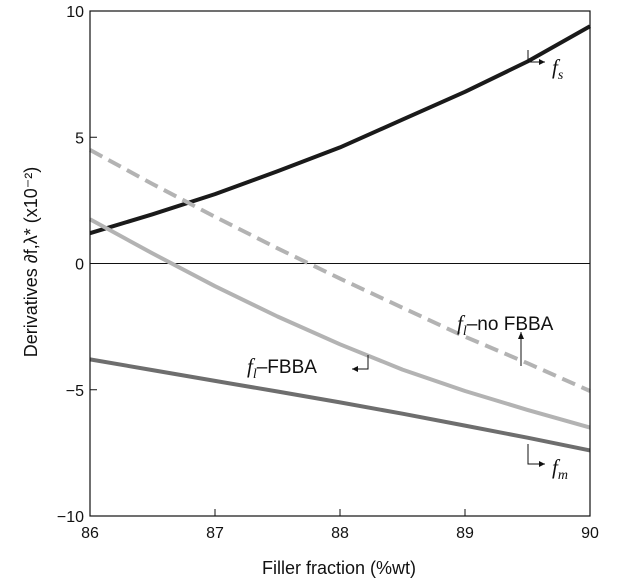  Describe the element at coordinates (558, 69) in the screenshot. I see `label-fs-text: fs` at that location.